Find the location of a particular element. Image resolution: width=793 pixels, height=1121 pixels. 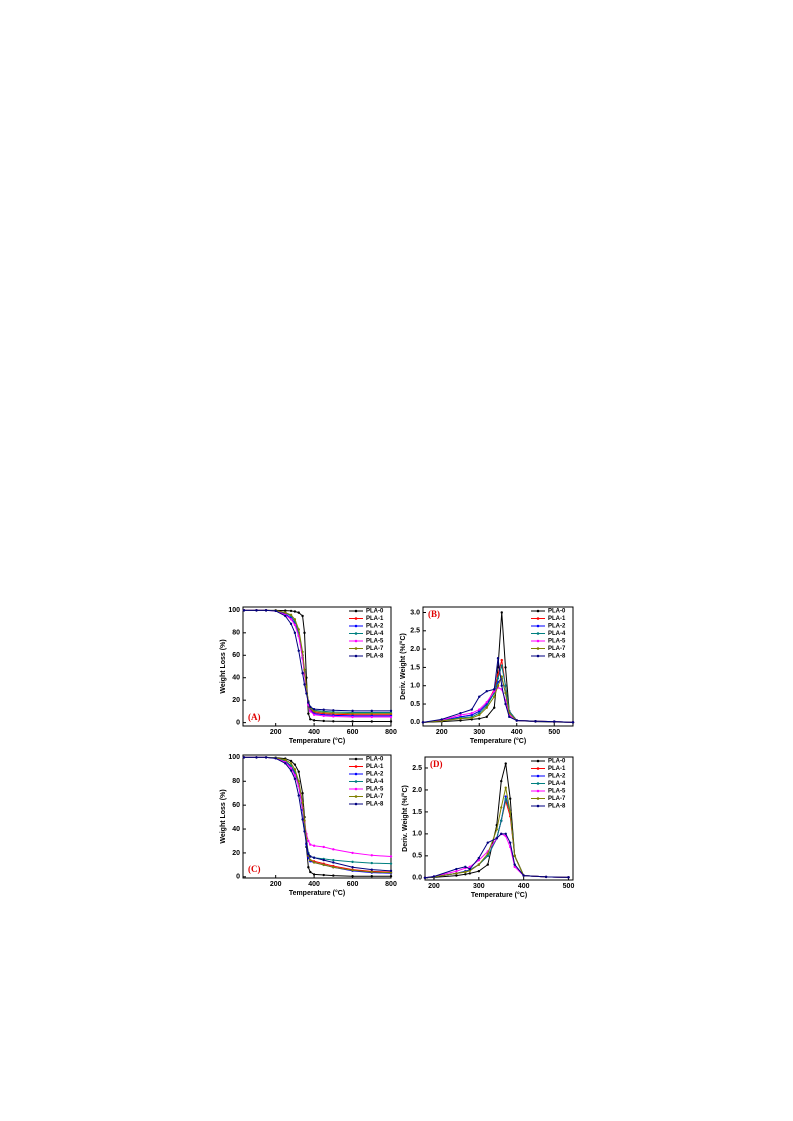

legend-label: PLA-4 is located at coordinates (375, 782).